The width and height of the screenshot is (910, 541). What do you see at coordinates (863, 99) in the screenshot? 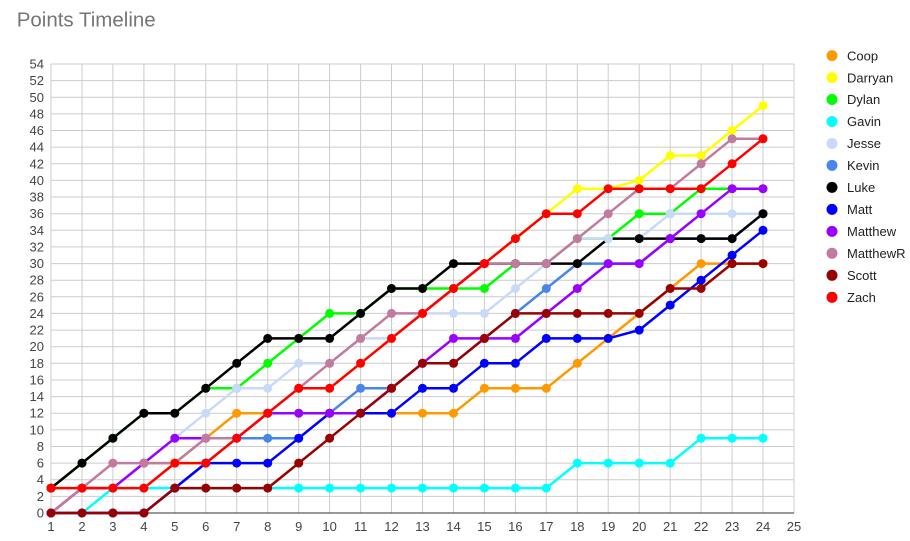
I see `svg-text: Dylan` at bounding box center [863, 99].